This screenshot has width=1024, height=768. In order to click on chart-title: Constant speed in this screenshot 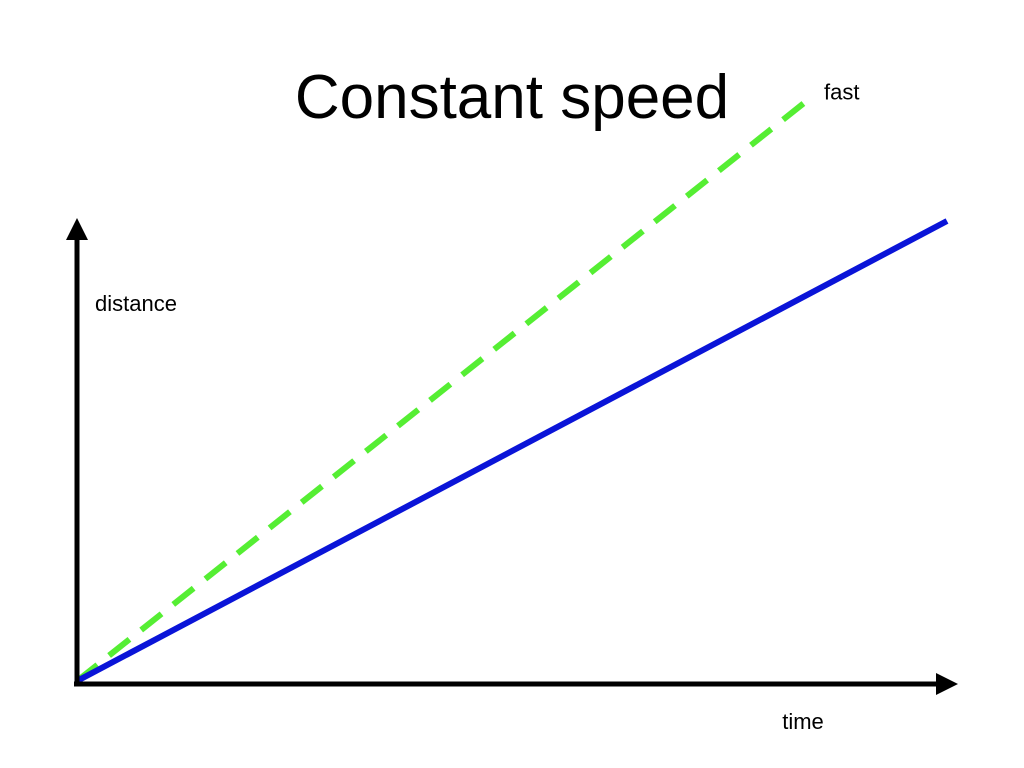, I will do `click(512, 97)`.